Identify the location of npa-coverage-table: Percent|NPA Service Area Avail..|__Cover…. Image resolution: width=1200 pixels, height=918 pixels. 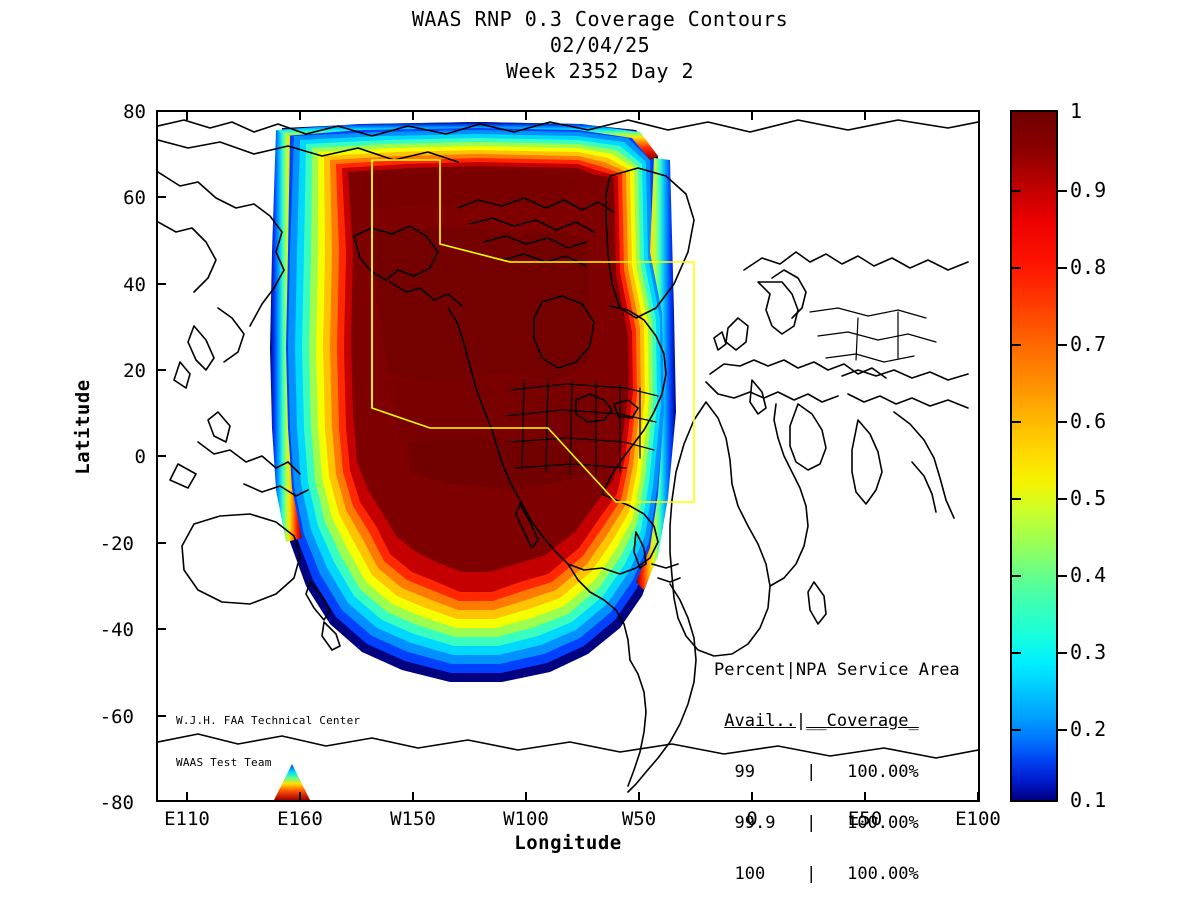
(837, 772).